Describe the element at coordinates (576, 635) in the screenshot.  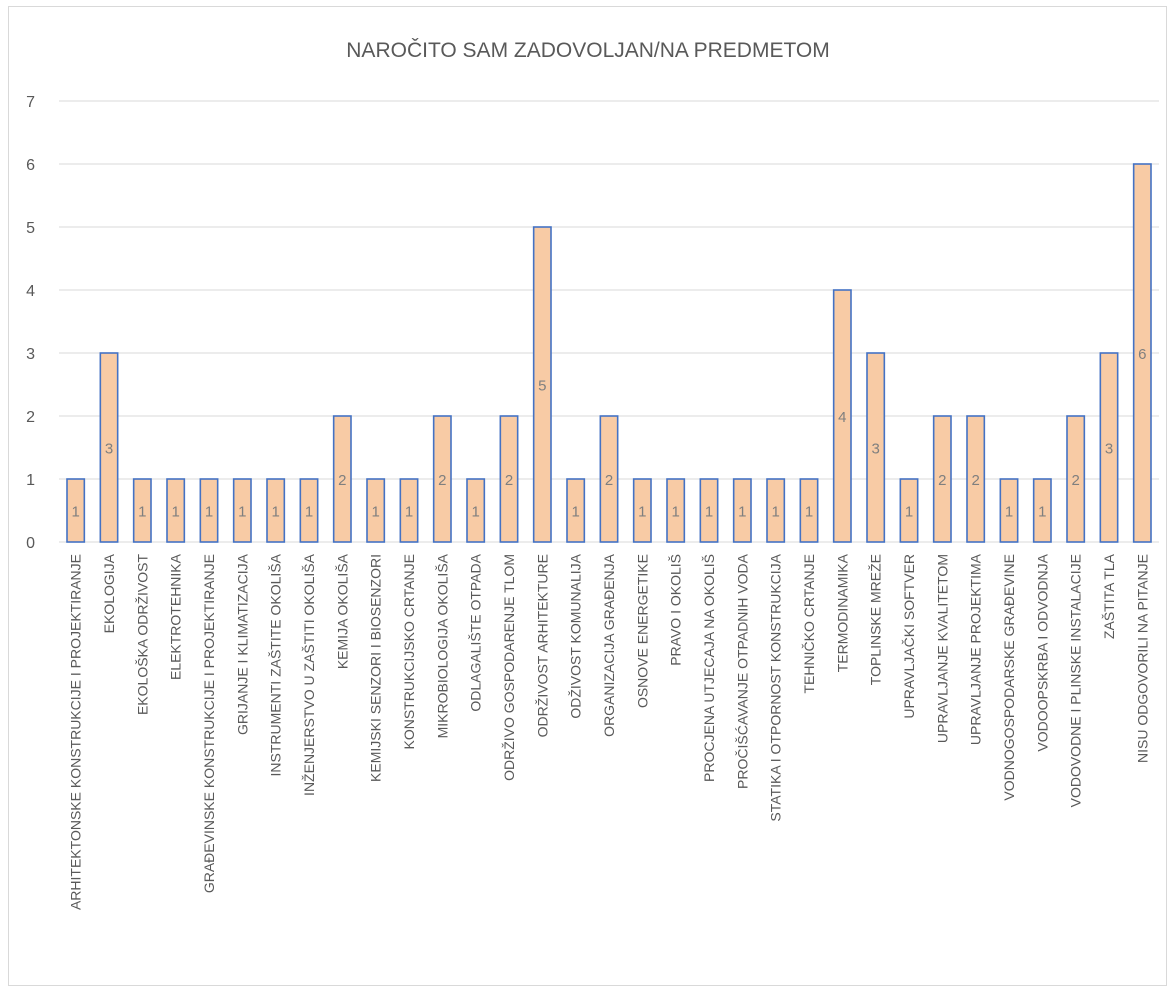
I see `x-tick-label: ODŽIVOST KOMUNALIJA` at that location.